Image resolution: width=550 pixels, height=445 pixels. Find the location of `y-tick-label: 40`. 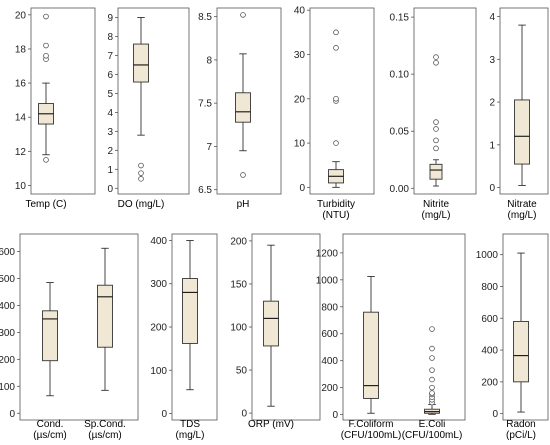

y-tick-label: 40 is located at coordinates (300, 11).